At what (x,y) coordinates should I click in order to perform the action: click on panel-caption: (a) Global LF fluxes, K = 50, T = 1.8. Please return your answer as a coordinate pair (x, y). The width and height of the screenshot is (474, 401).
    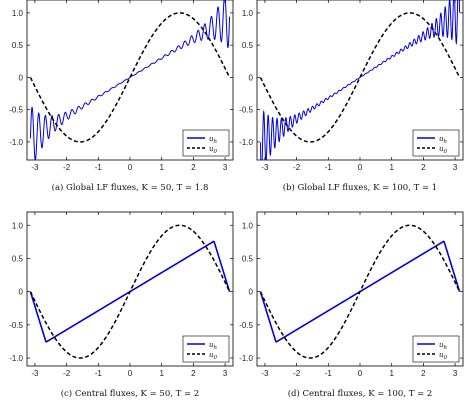
    Looking at the image, I should click on (130, 187).